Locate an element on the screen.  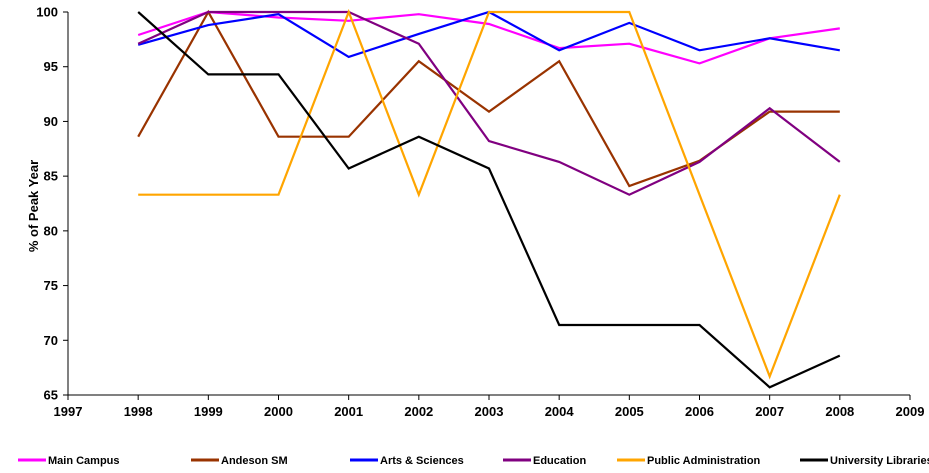
legend-label: Arts & Sciences is located at coordinates (422, 461).